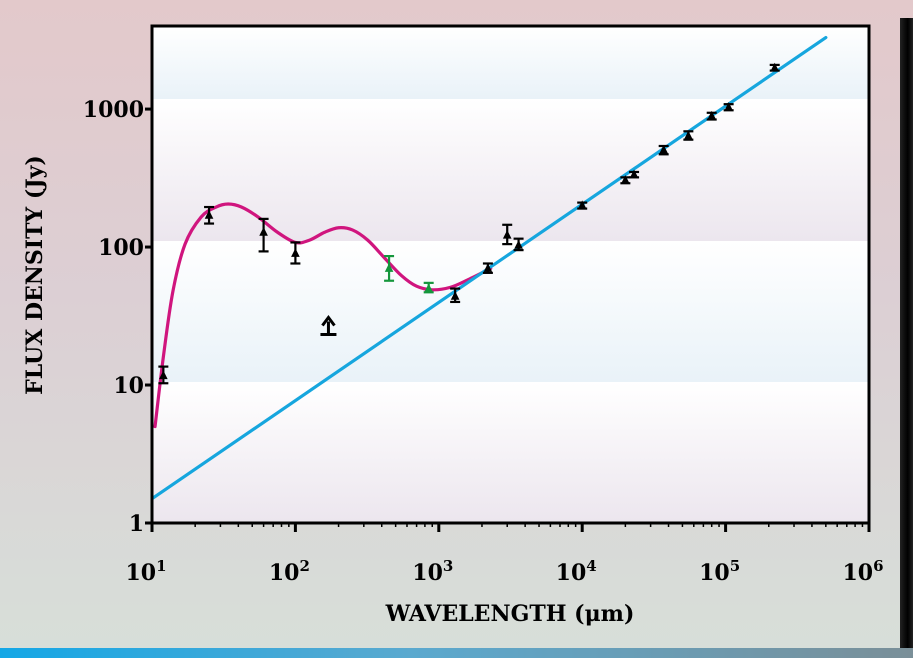  What do you see at coordinates (432, 571) in the screenshot?
I see `x-tick-label: 10³` at bounding box center [432, 571].